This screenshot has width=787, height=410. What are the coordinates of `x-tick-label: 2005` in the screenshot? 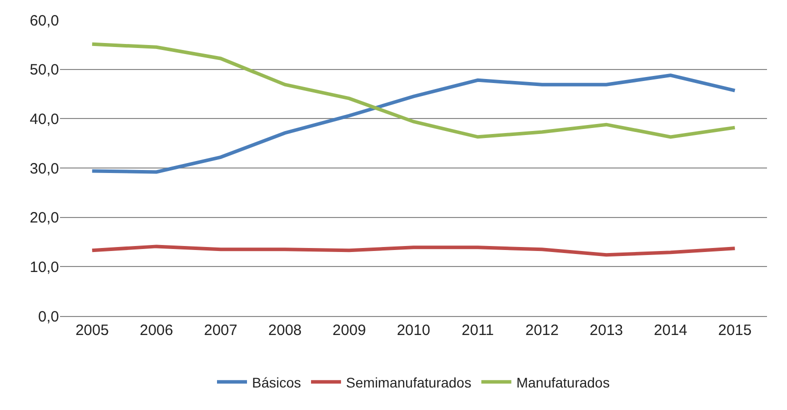 It's located at (92, 330).